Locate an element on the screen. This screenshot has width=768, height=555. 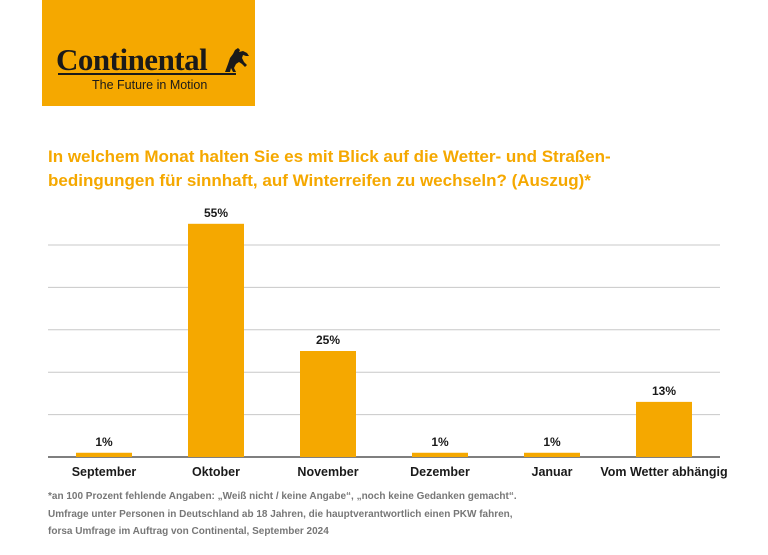
bar-november is located at coordinates (328, 404).